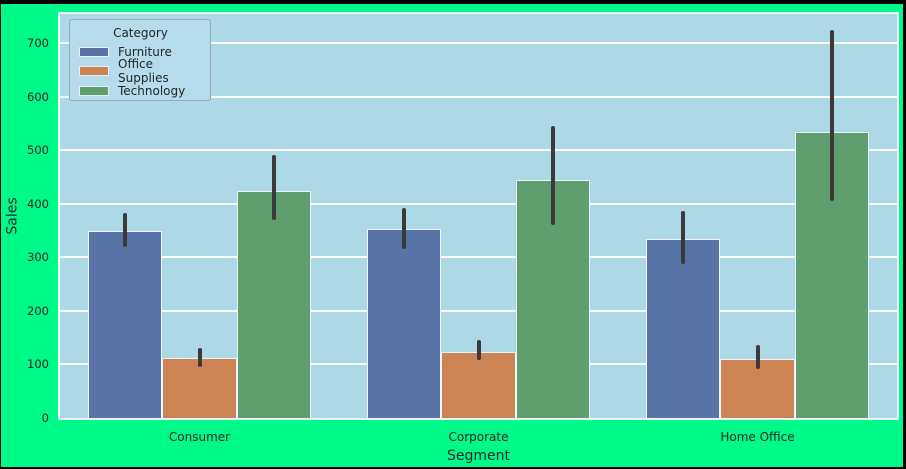  Describe the element at coordinates (683, 328) in the screenshot. I see `bar-furniture-home-office` at that location.